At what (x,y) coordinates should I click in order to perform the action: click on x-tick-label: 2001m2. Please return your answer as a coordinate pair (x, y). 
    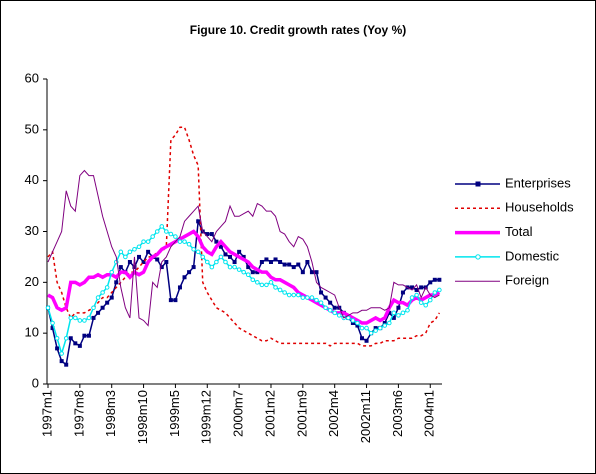
    Looking at the image, I should click on (269, 413).